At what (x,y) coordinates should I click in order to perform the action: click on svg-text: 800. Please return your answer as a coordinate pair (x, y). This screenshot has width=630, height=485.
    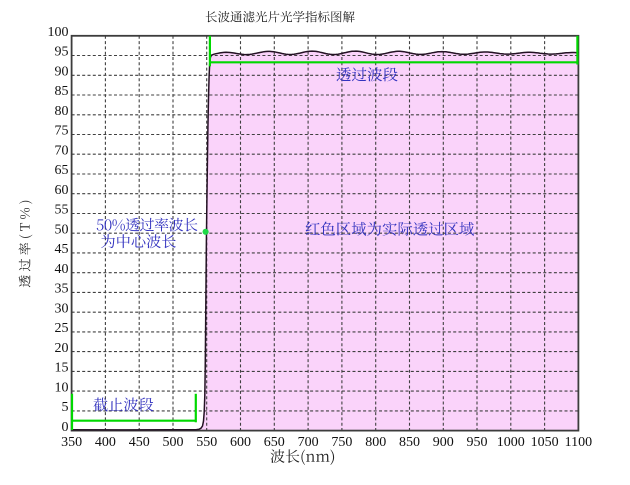
    Looking at the image, I should click on (375, 442).